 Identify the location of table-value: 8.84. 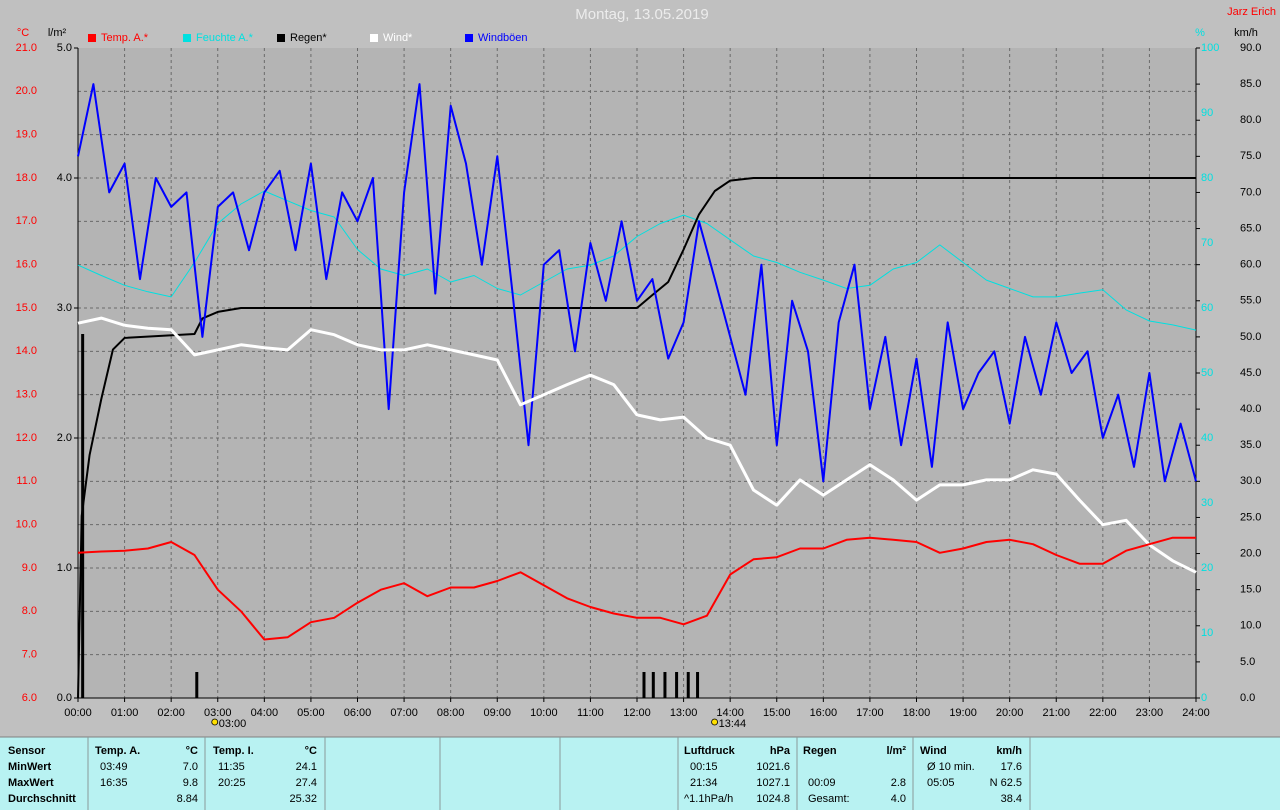
(187, 799).